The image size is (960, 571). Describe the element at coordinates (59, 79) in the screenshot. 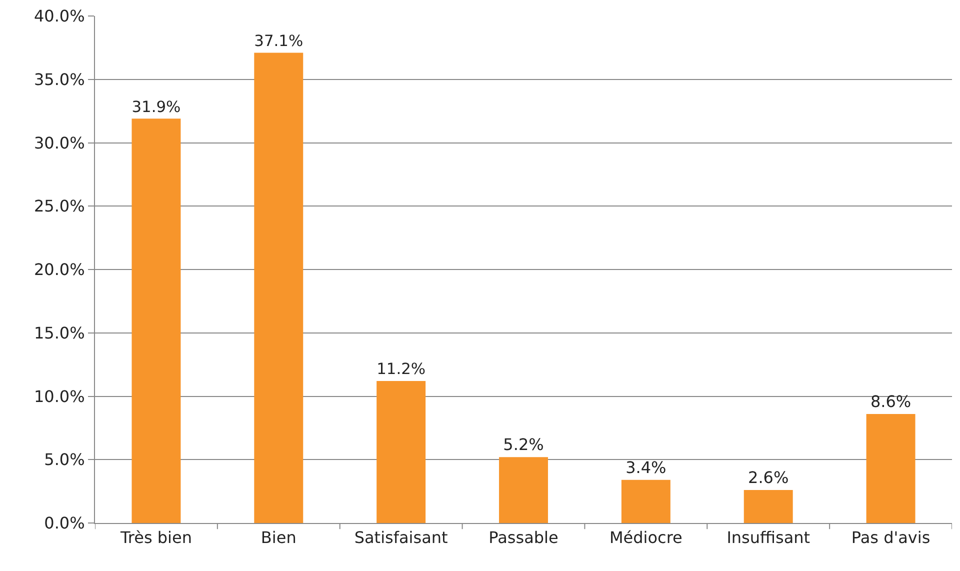

I see `y-tick-label: 35.0%` at that location.